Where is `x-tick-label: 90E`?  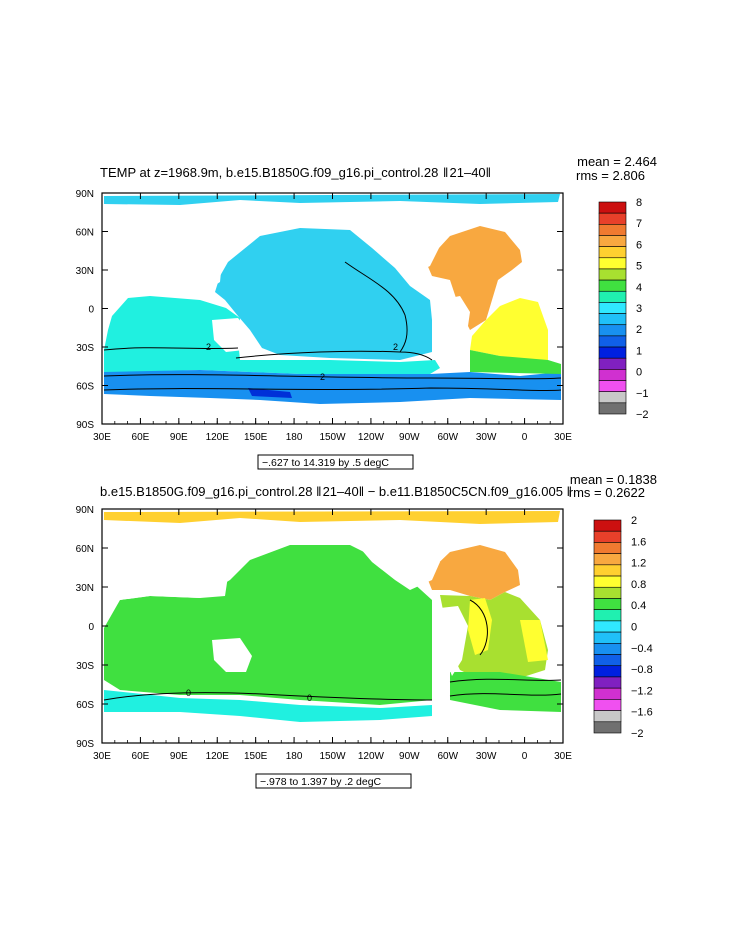
x-tick-label: 90E is located at coordinates (179, 437).